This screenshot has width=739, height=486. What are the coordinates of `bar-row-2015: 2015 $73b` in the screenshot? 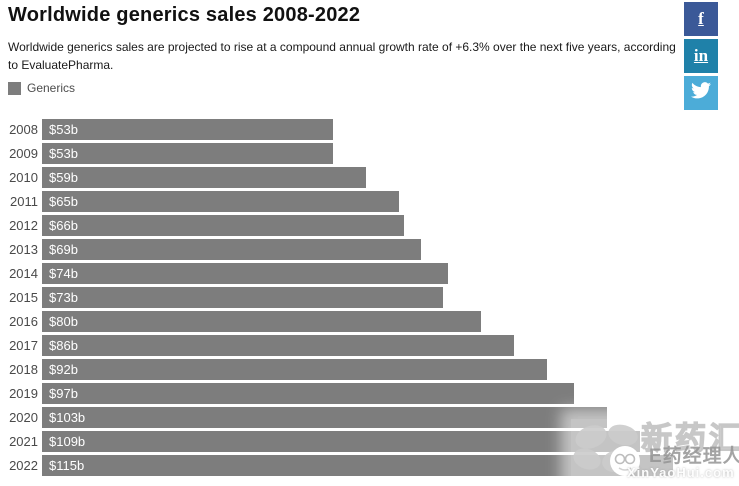 It's located at (369, 297).